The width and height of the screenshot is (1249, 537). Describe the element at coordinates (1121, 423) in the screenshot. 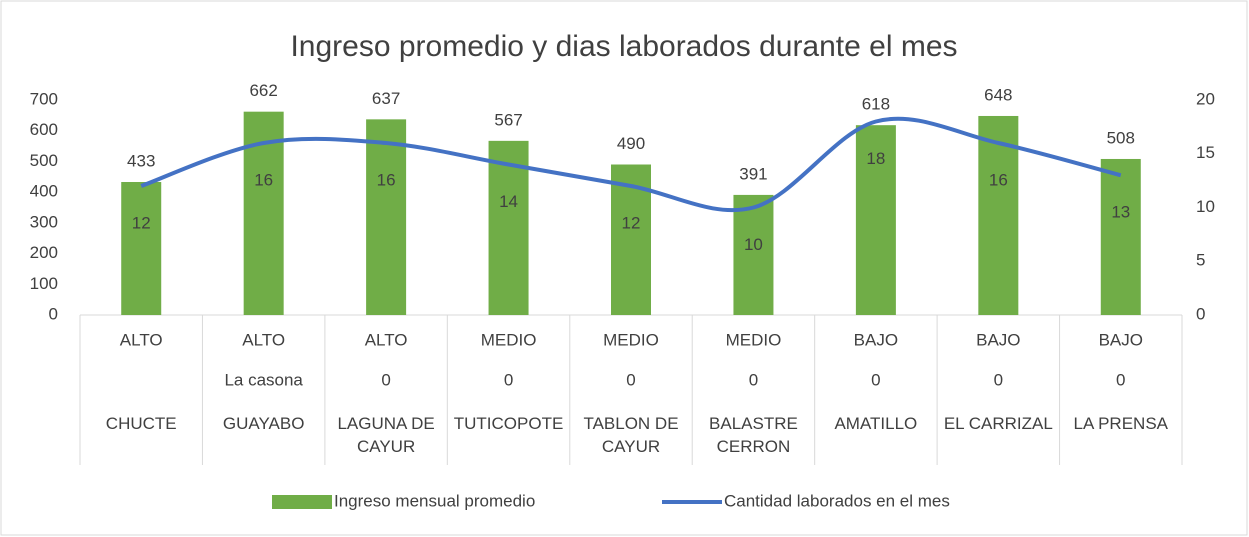

I see `x-tick-label: LA PRENSA` at that location.